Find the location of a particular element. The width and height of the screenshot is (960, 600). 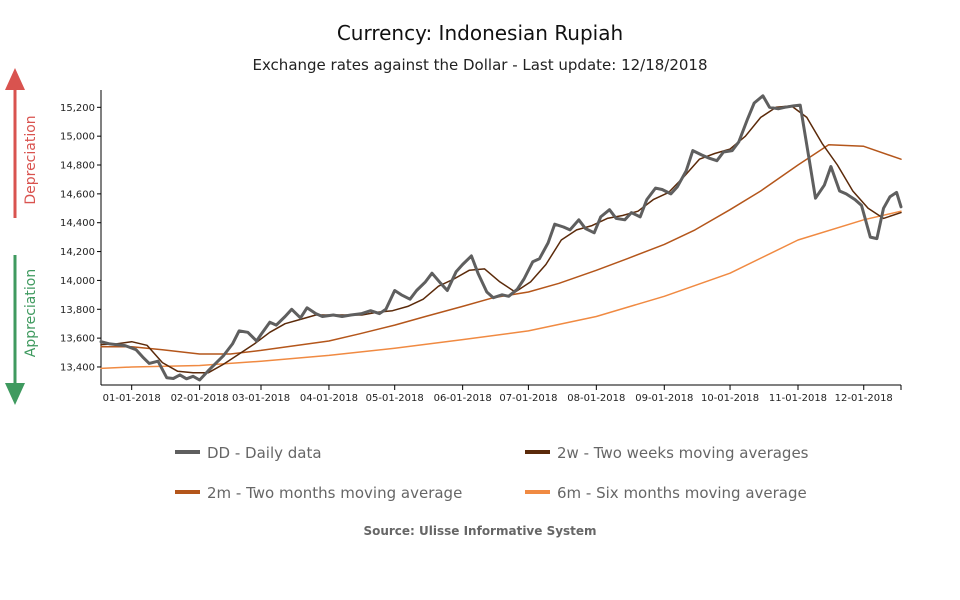

chart-title: Currency: Indonesian Rupiah is located at coordinates (480, 33).